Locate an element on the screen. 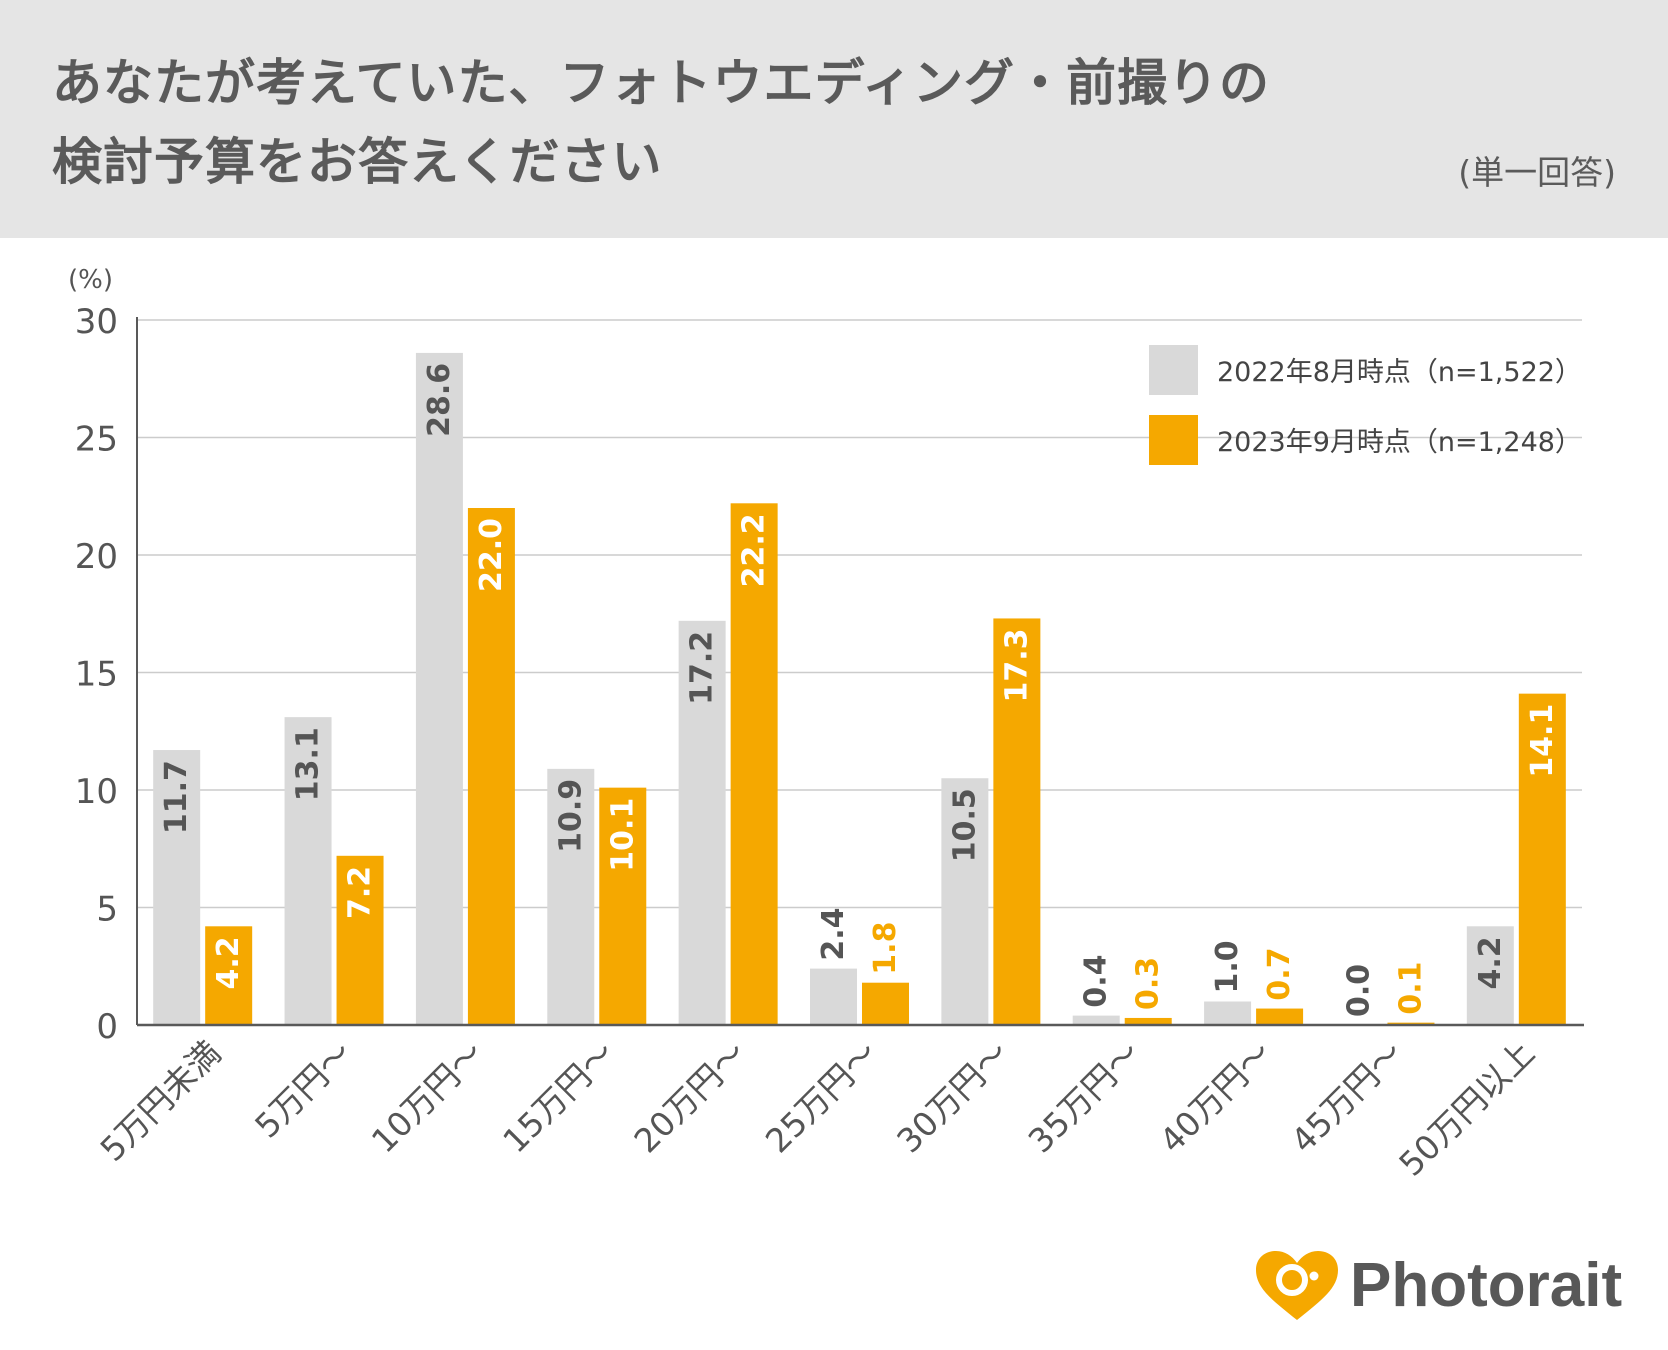 The image size is (1668, 1350). y-tick-label: 10 is located at coordinates (96, 792).